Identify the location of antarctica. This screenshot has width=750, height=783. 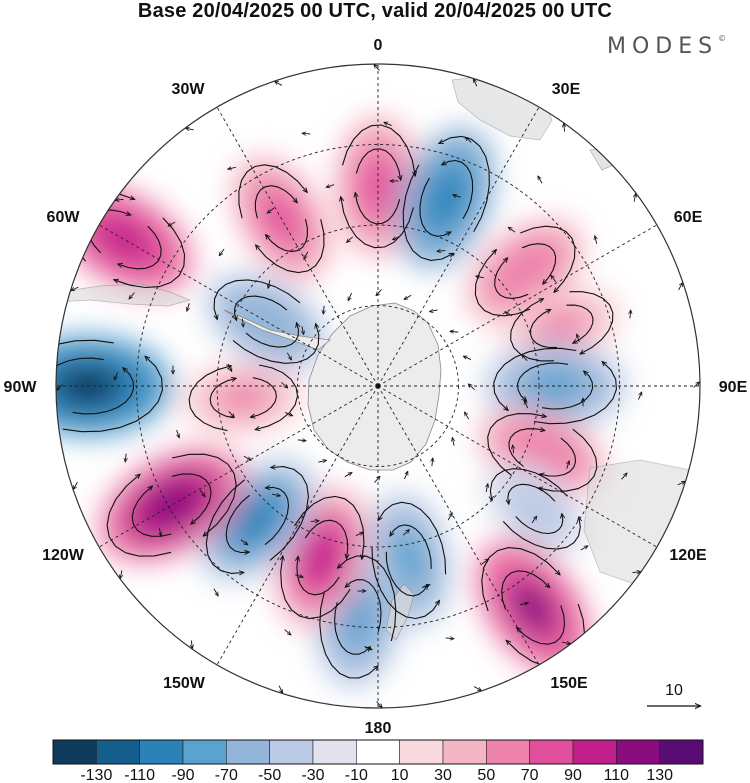
(374, 386).